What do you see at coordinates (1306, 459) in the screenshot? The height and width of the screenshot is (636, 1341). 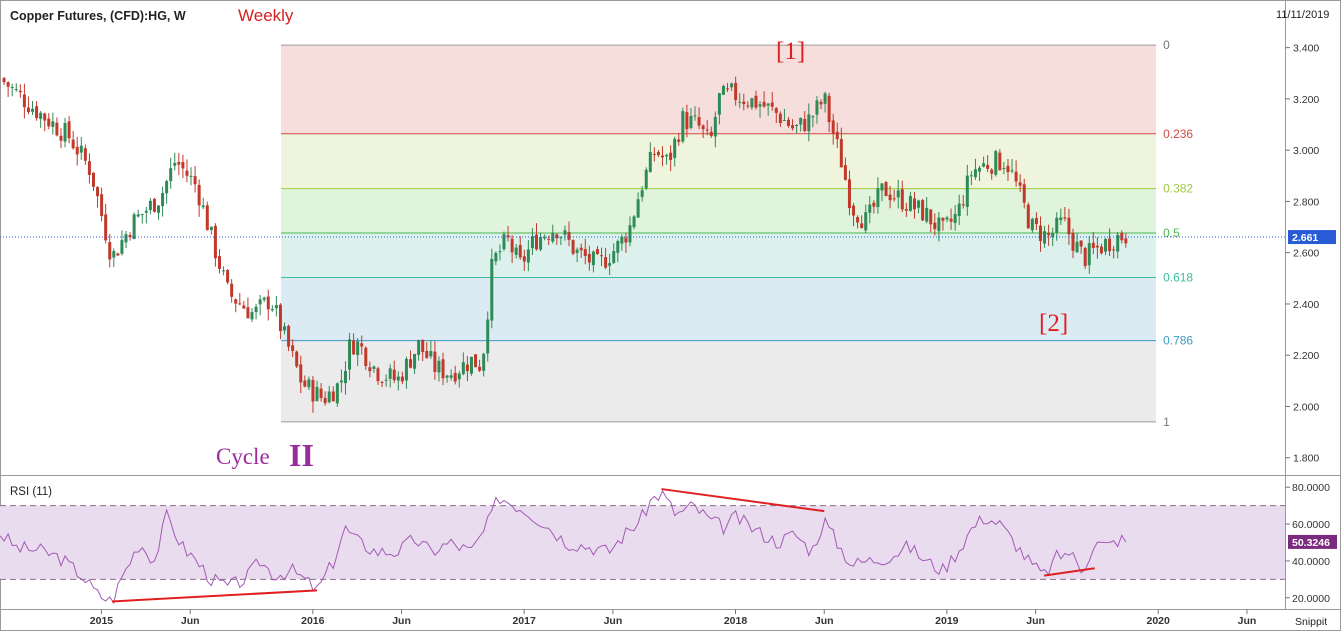 I see `price-tick-label: 1.800` at bounding box center [1306, 459].